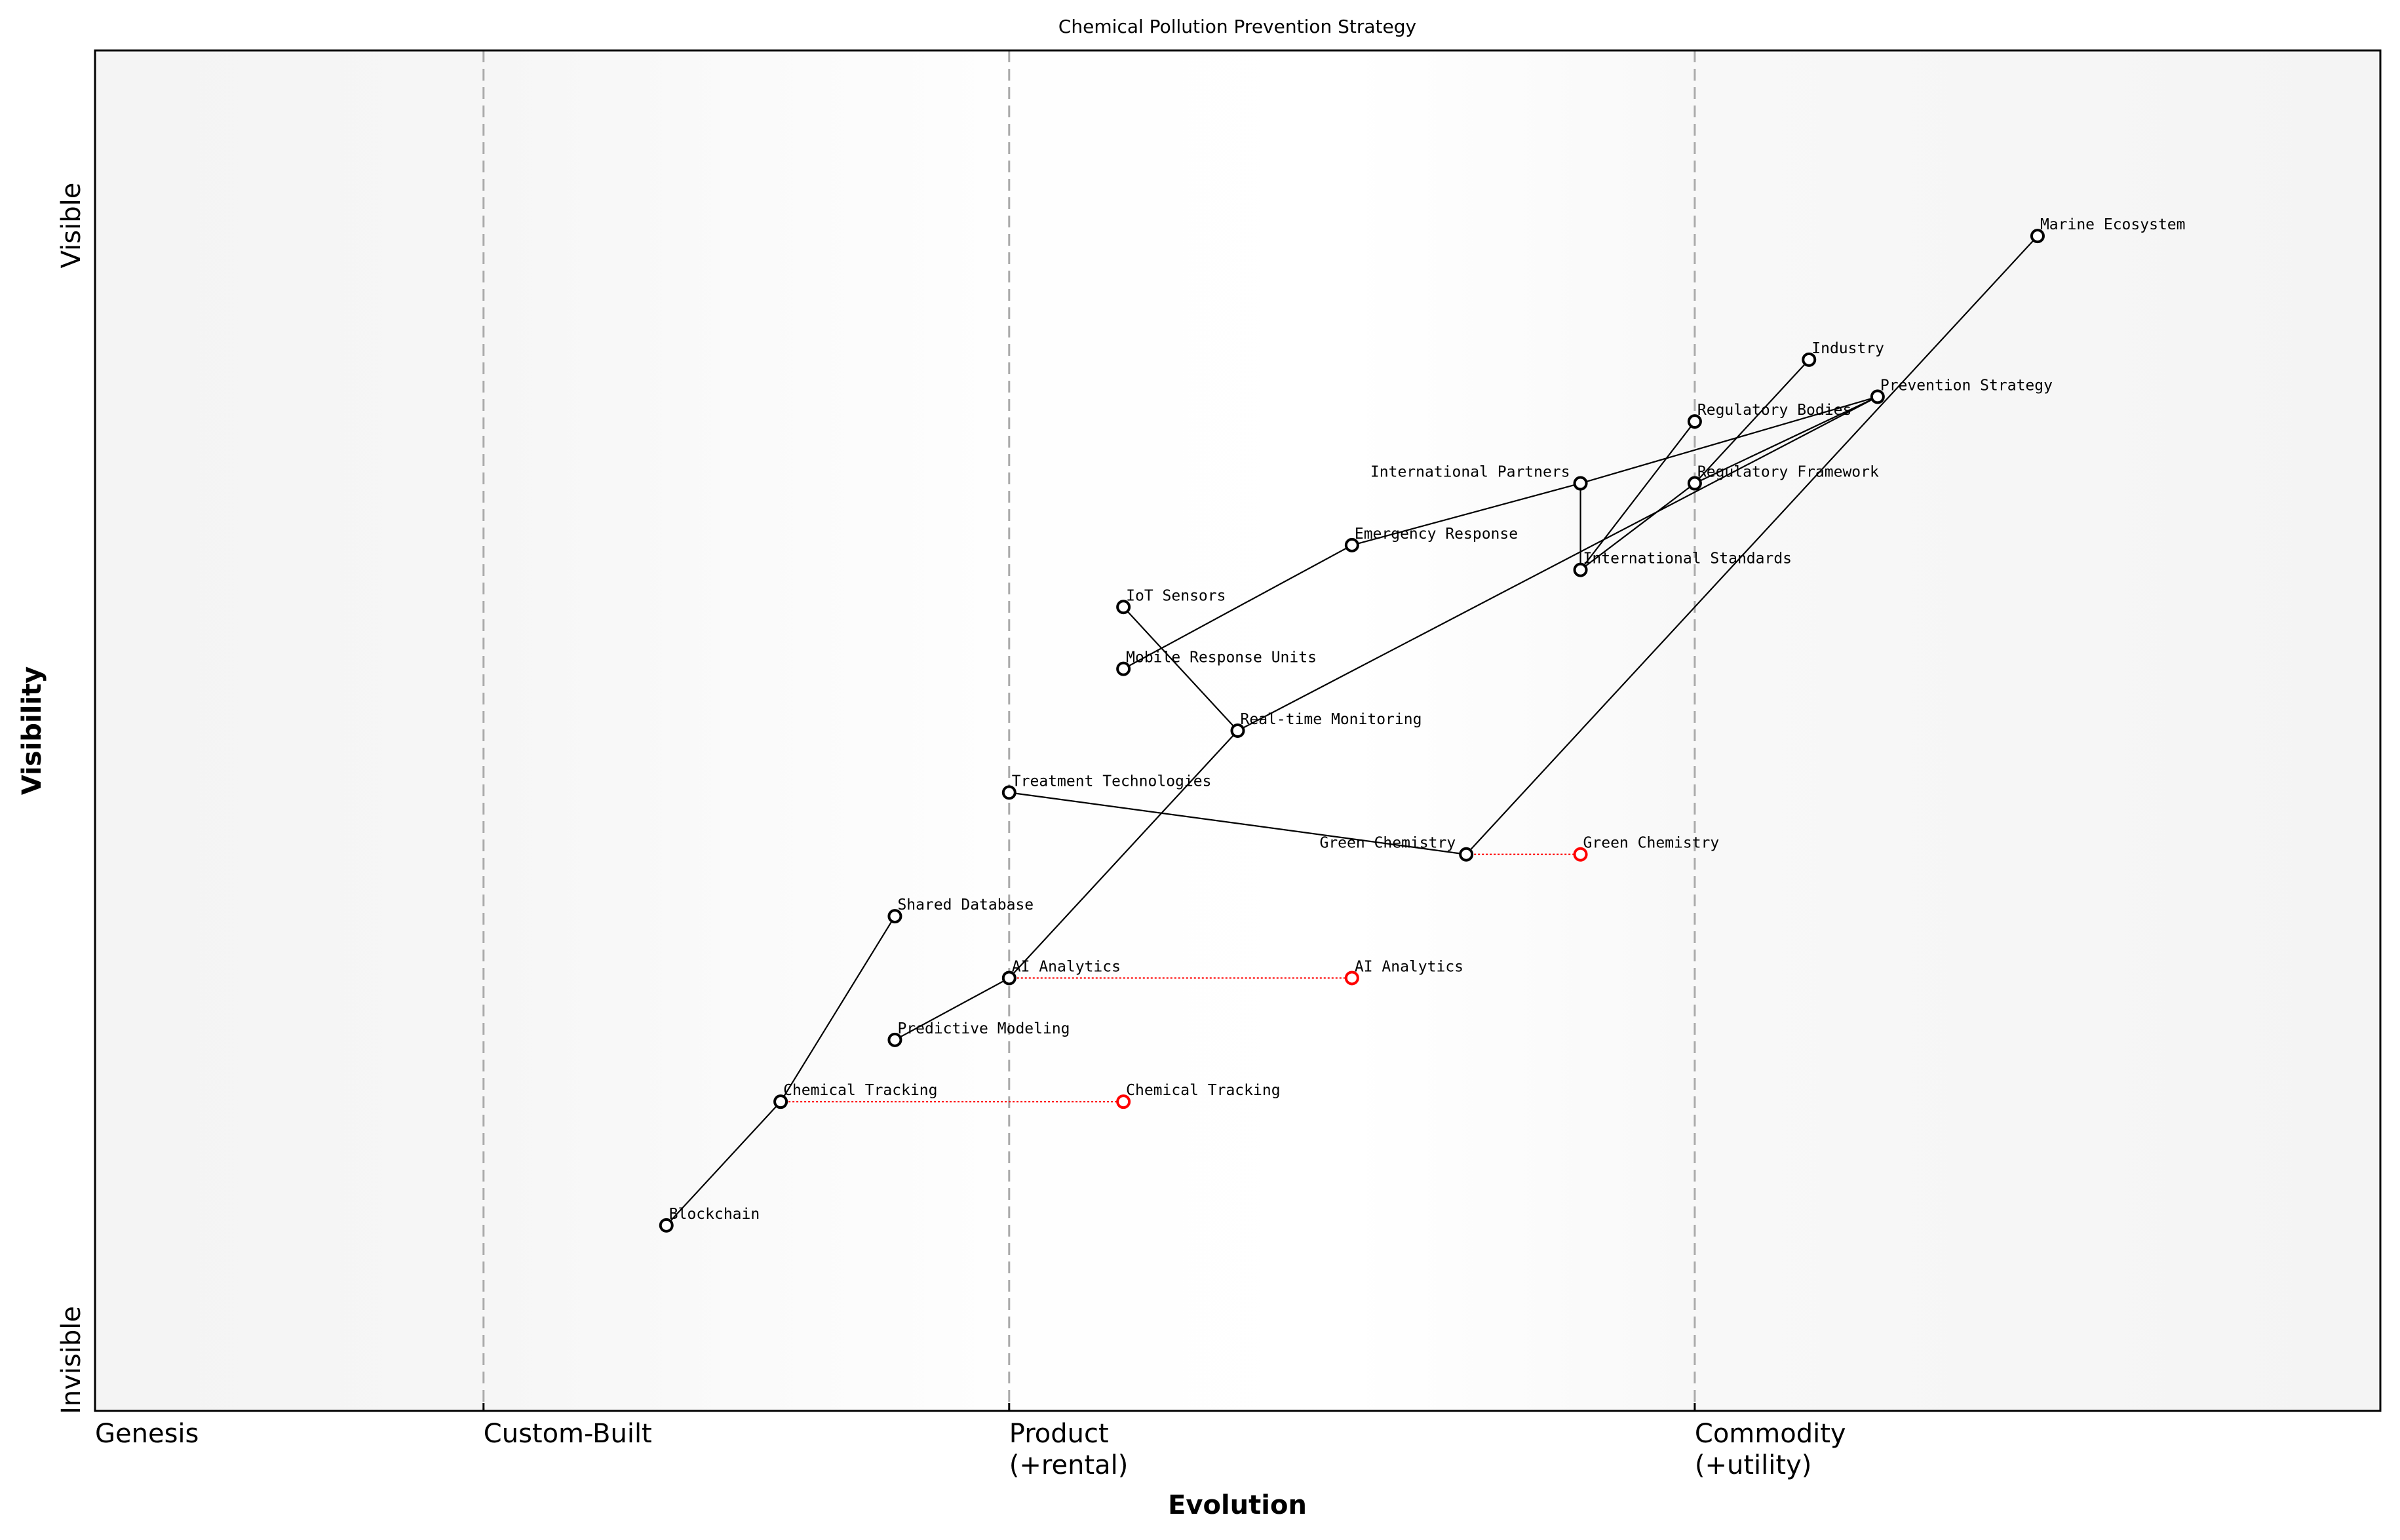 The height and width of the screenshot is (1540, 2400). I want to click on link-ai-analytics-to-real-time-monitoring, so click(1123, 854).